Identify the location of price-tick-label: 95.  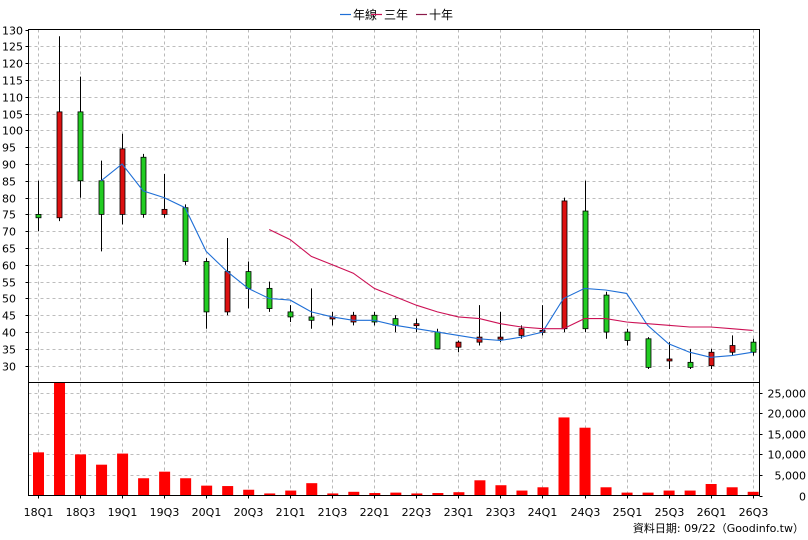
(9, 148).